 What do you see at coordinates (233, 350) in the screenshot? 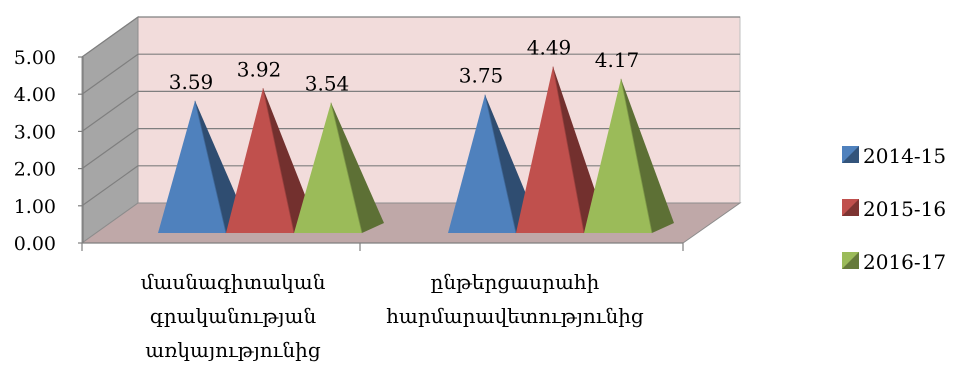
I see `category-label: առկայությունից` at bounding box center [233, 350].